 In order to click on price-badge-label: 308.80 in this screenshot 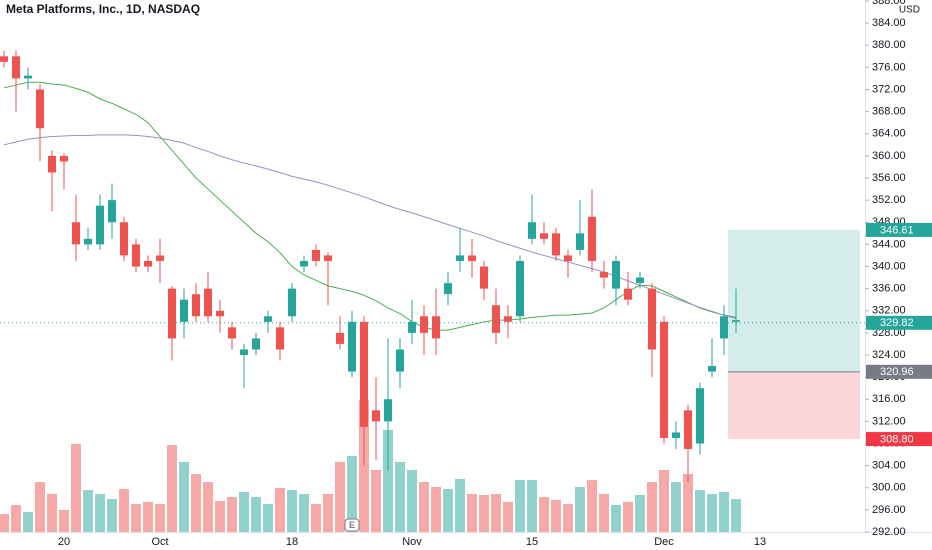, I will do `click(897, 439)`.